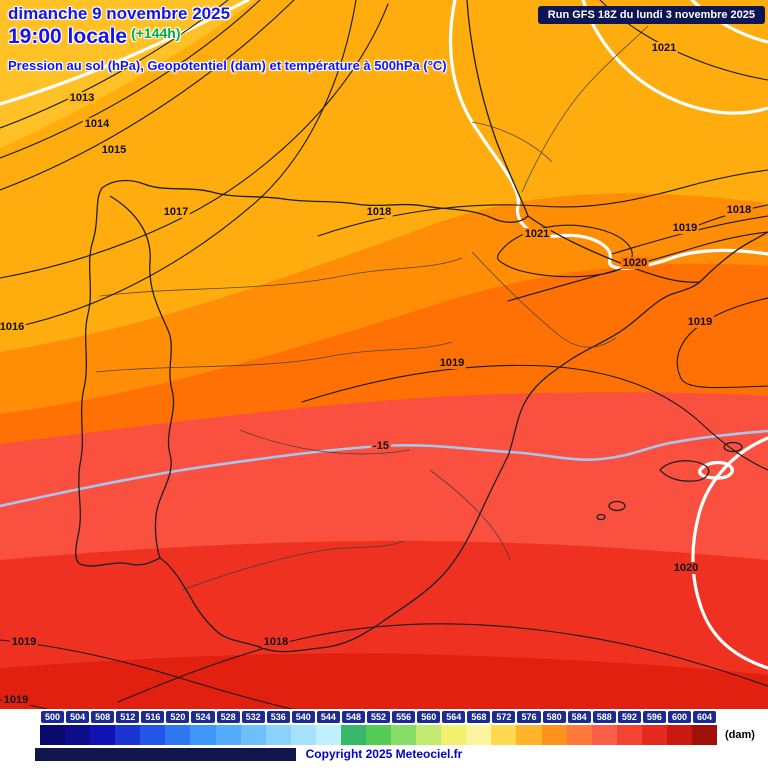 The width and height of the screenshot is (768, 768). Describe the element at coordinates (529, 717) in the screenshot. I see `legend-value: 576` at that location.